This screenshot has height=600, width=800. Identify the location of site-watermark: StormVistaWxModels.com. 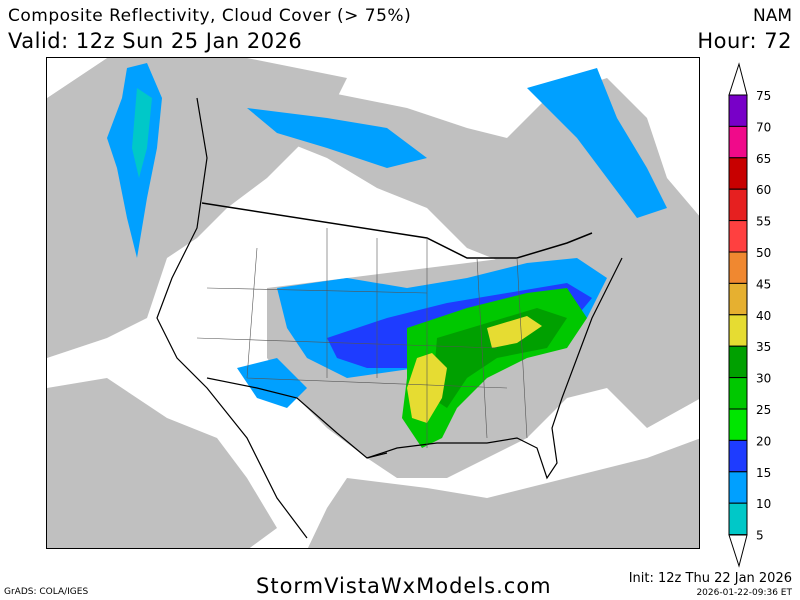
(404, 586).